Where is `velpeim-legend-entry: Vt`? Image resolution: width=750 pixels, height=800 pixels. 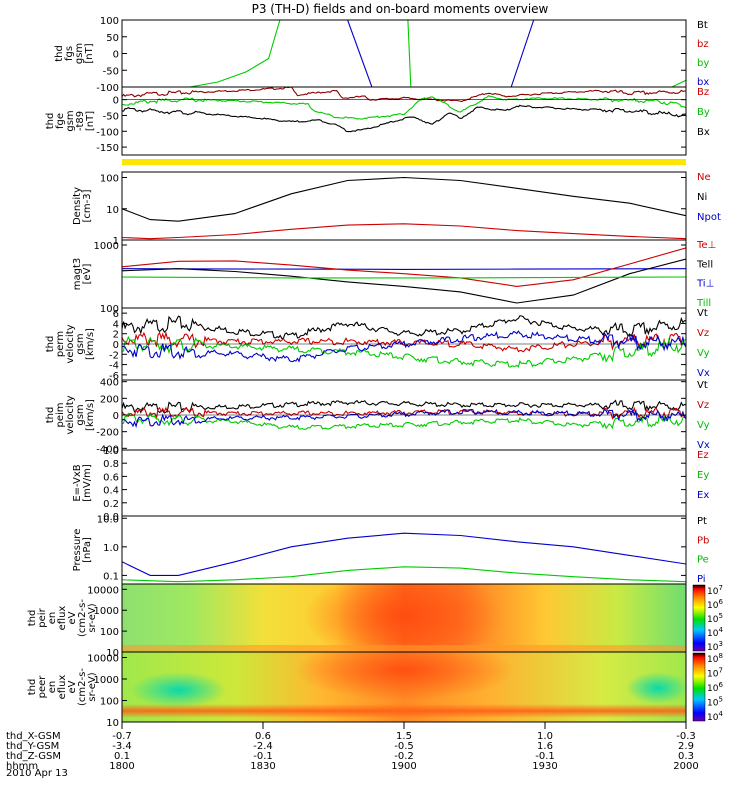
velpeim-legend-entry: Vt is located at coordinates (702, 385).